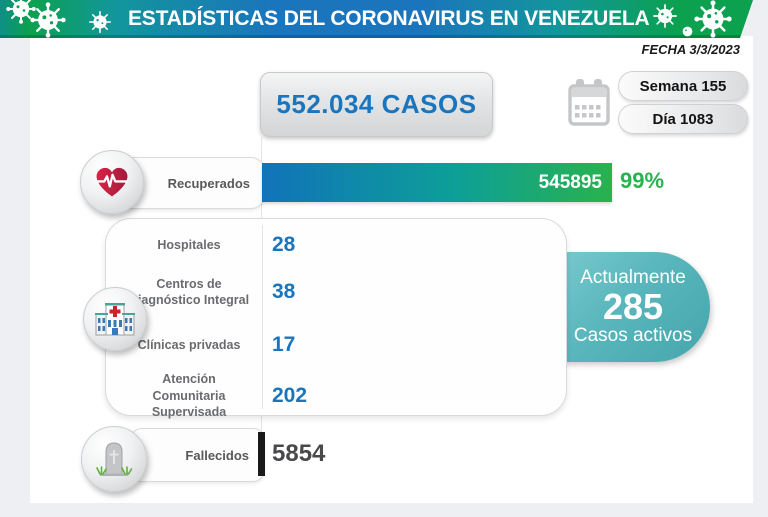  What do you see at coordinates (217, 455) in the screenshot?
I see `deaths-label: Fallecidos` at bounding box center [217, 455].